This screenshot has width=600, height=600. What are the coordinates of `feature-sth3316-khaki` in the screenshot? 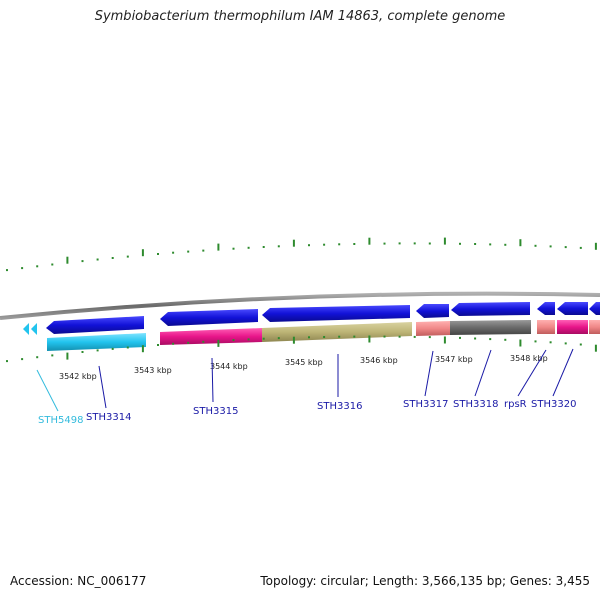 It's located at (337, 332).